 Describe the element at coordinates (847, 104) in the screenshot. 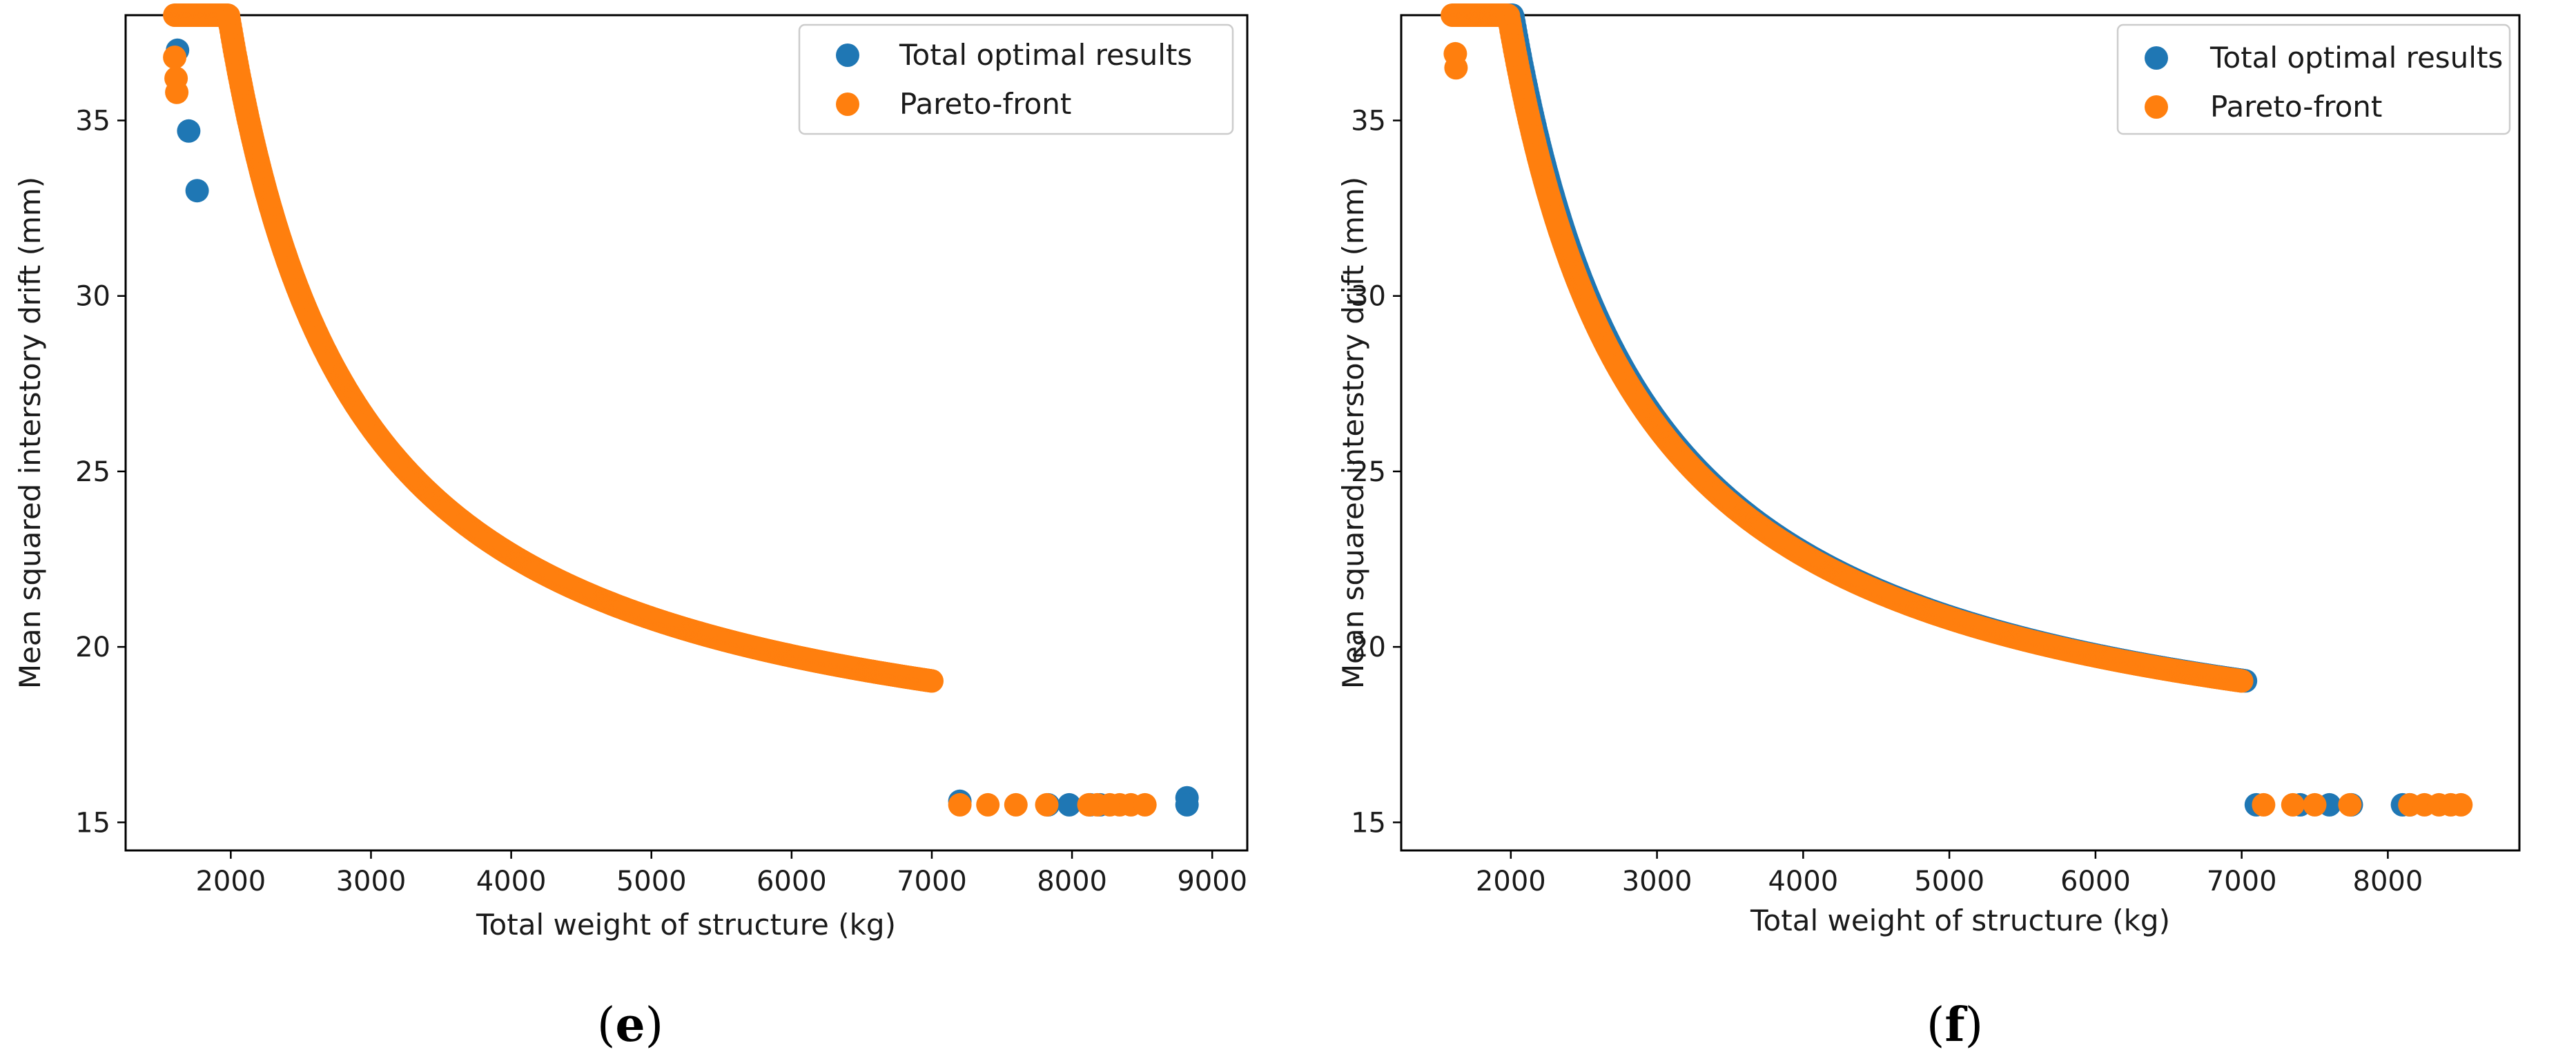

I see `legend-marker-pareto-e` at that location.